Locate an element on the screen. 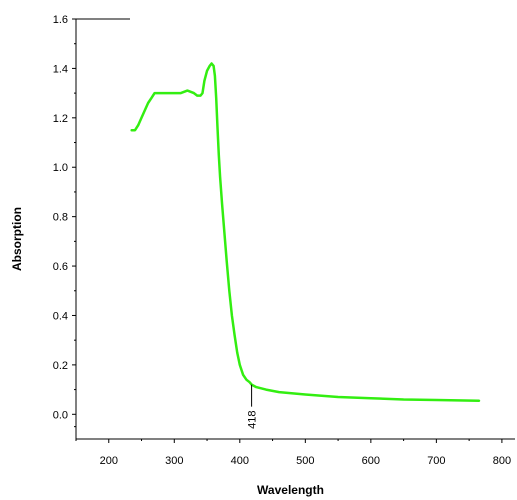 This screenshot has width=517, height=500. y-tick-label: 0.6 is located at coordinates (60, 267).